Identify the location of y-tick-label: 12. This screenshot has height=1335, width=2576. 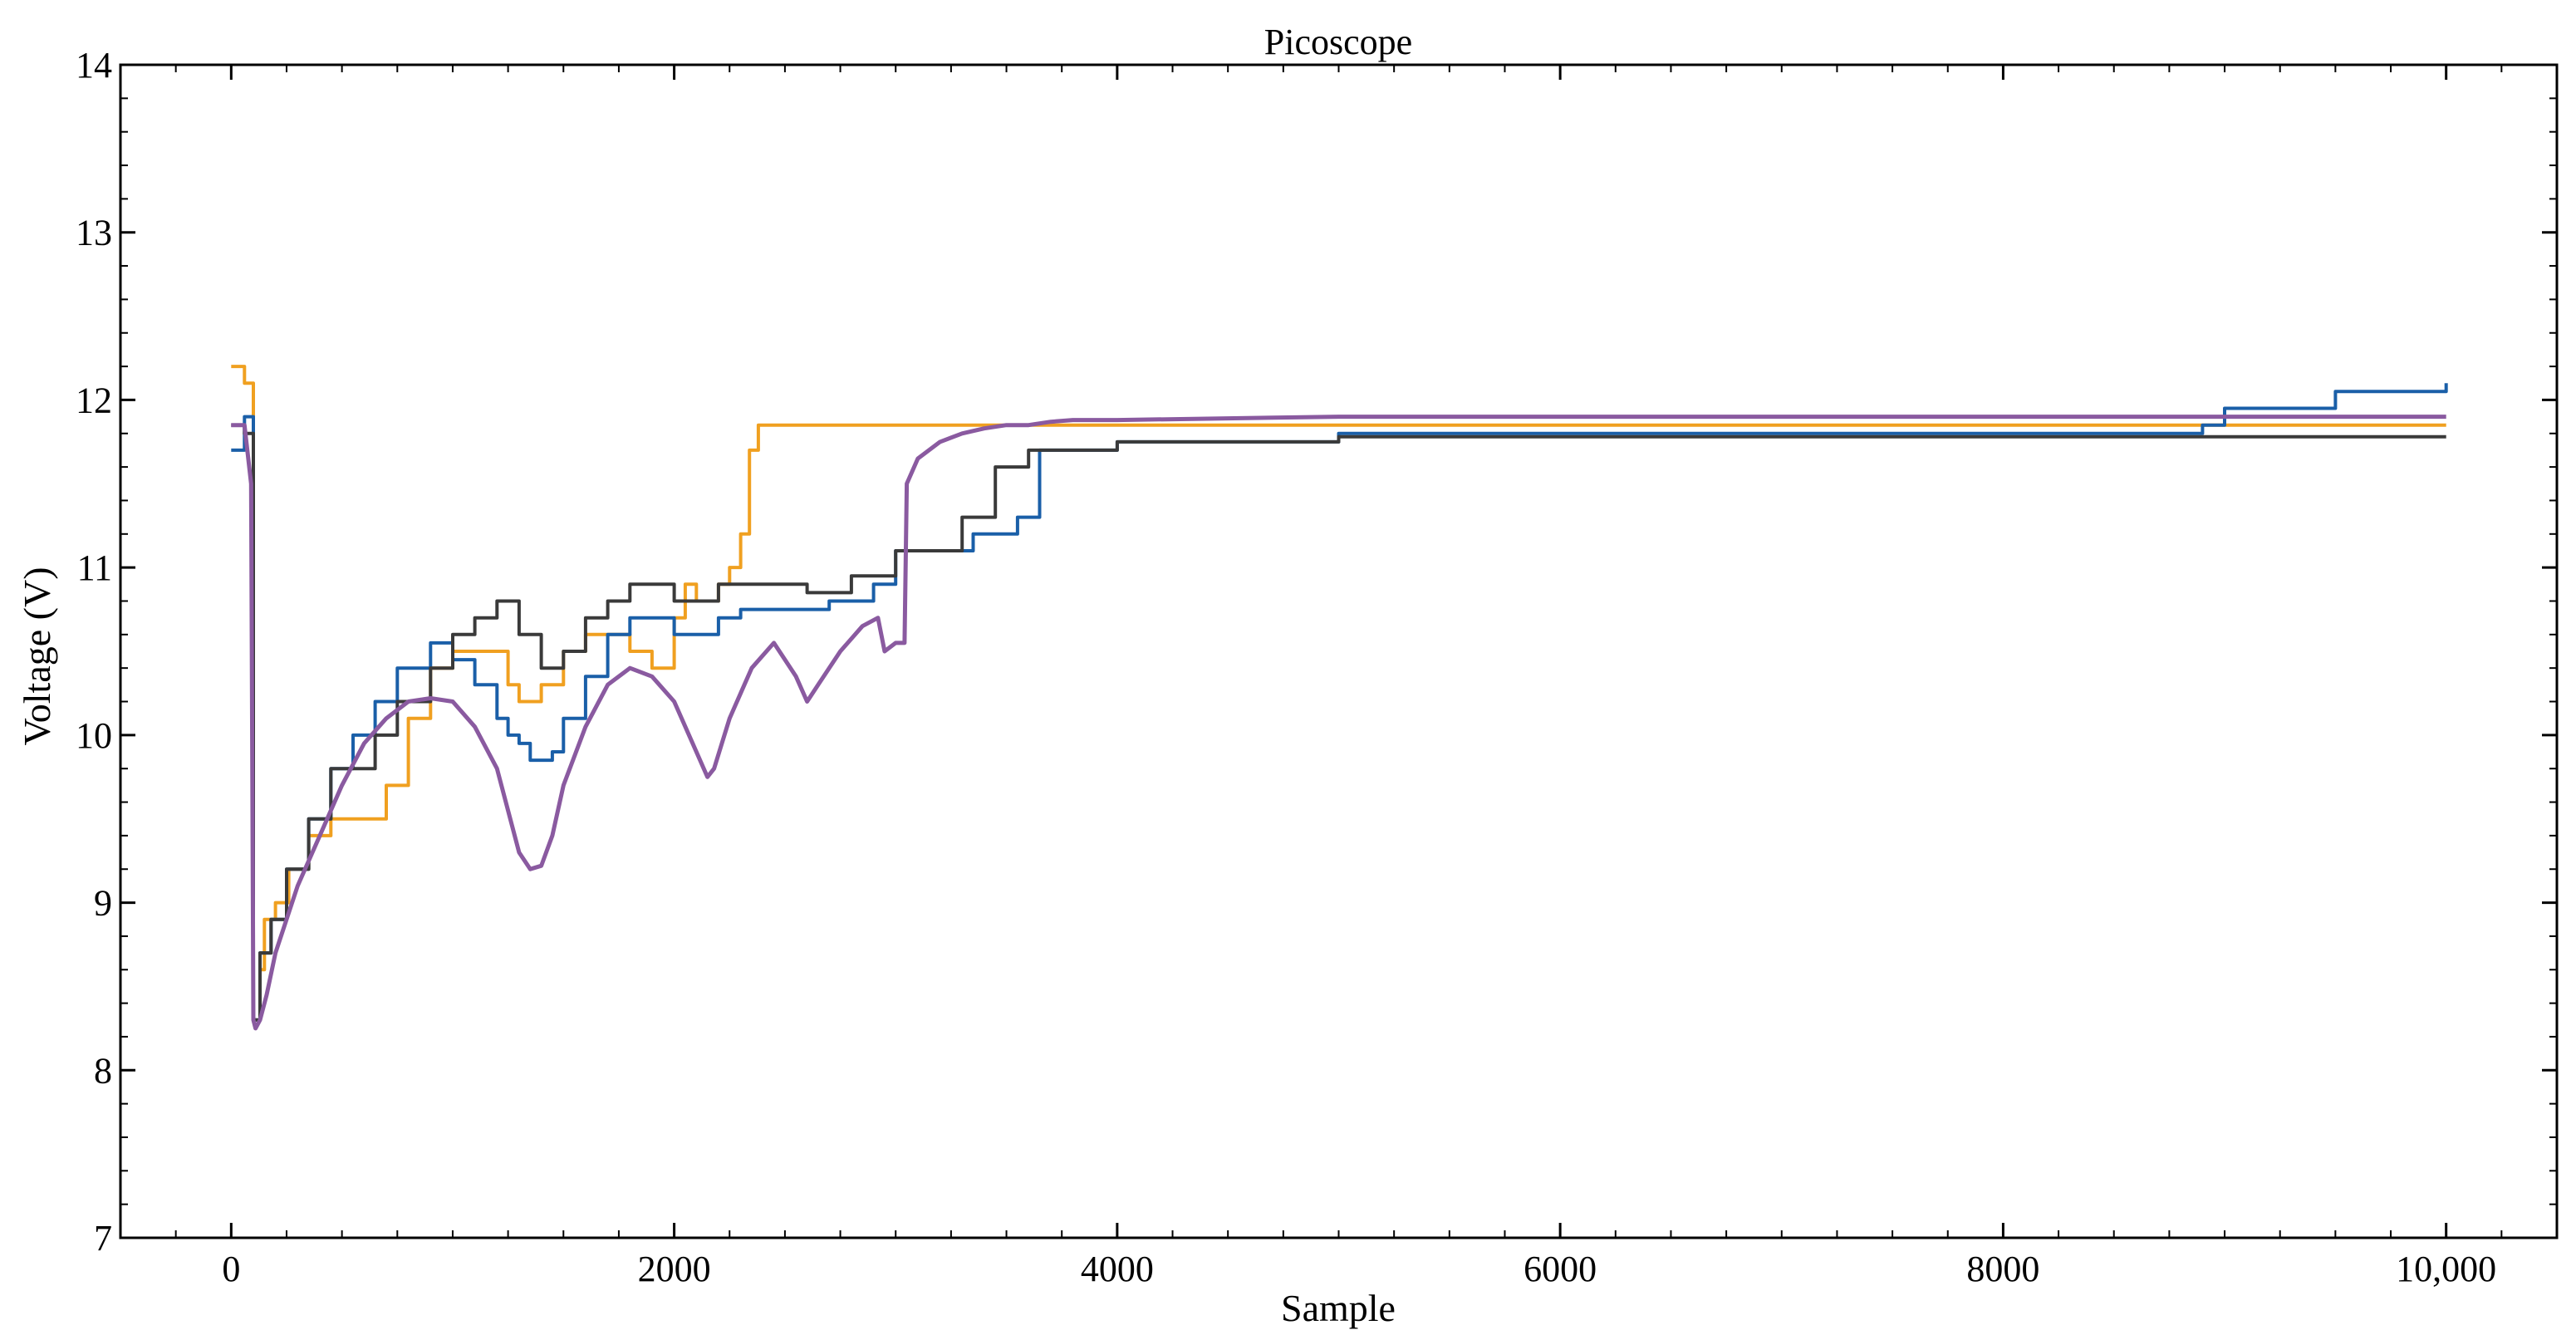
(94, 400).